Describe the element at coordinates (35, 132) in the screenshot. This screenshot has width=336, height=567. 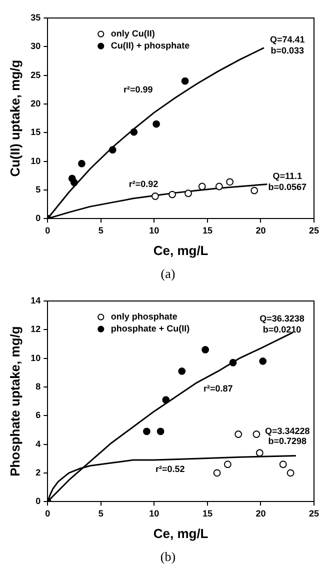
I see `y-tick-label: 15` at that location.